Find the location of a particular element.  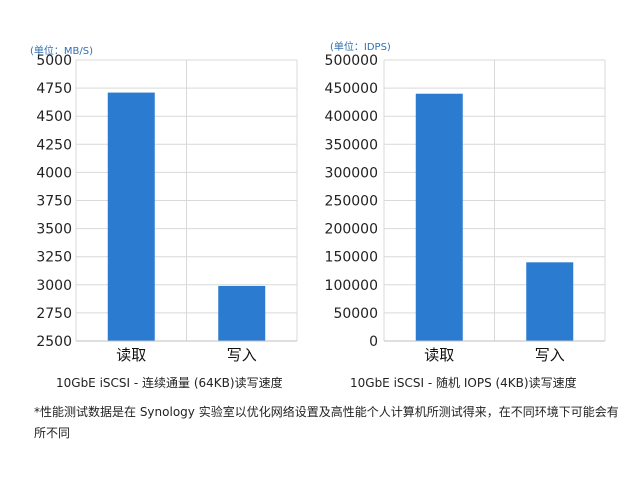

left-ytick-label-4: 3500 is located at coordinates (54, 230).